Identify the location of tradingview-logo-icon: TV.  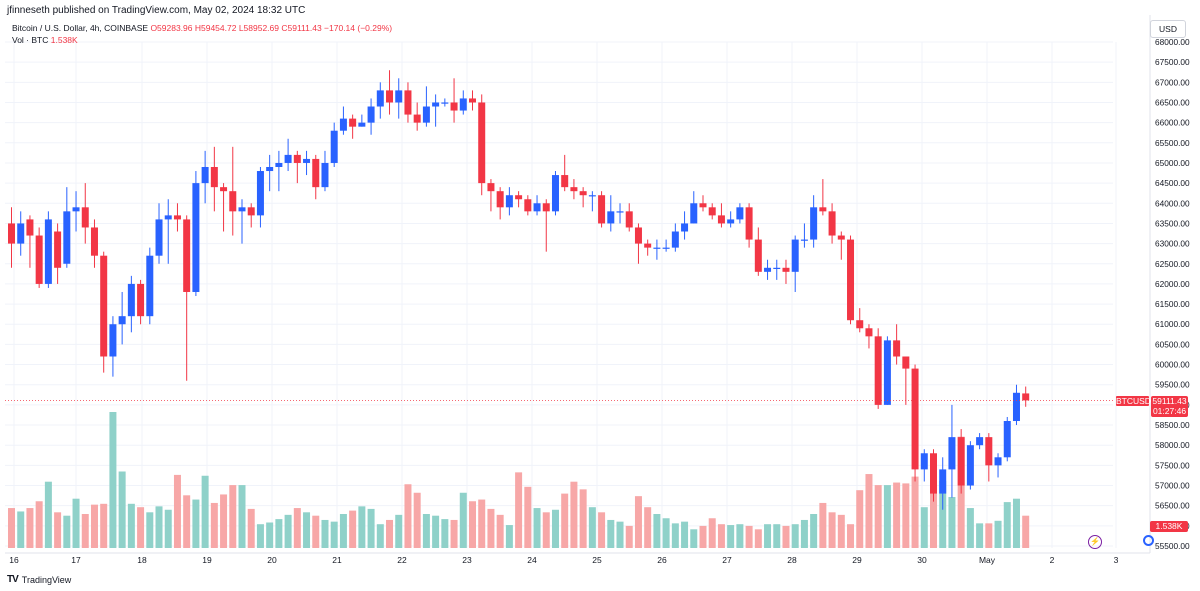
(13, 579).